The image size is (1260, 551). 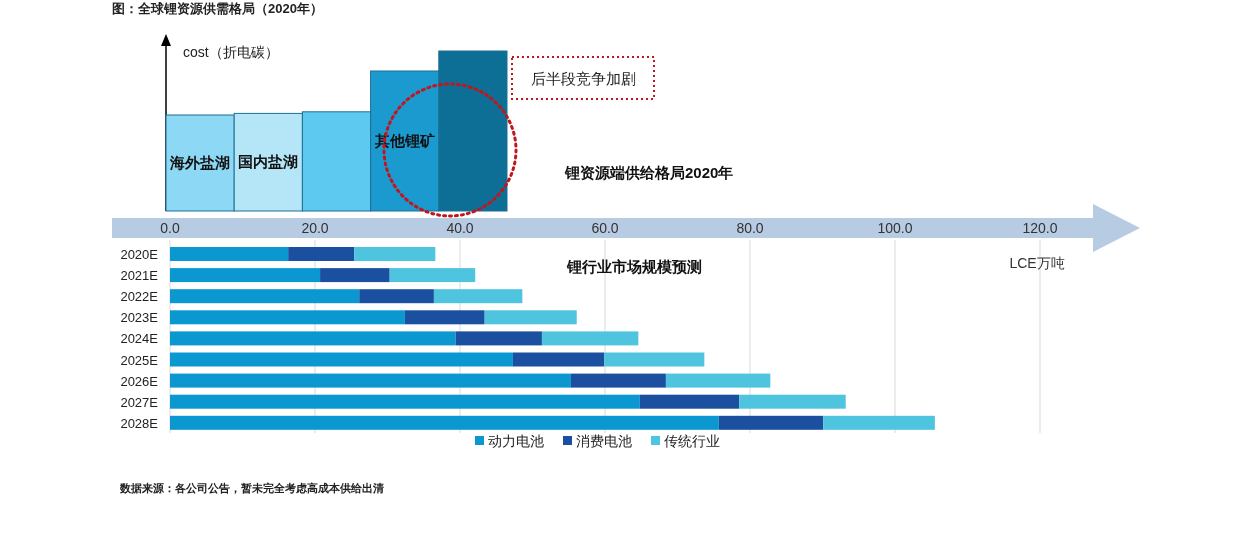 What do you see at coordinates (139, 402) in the screenshot?
I see `y-tick-label: 2027E` at bounding box center [139, 402].